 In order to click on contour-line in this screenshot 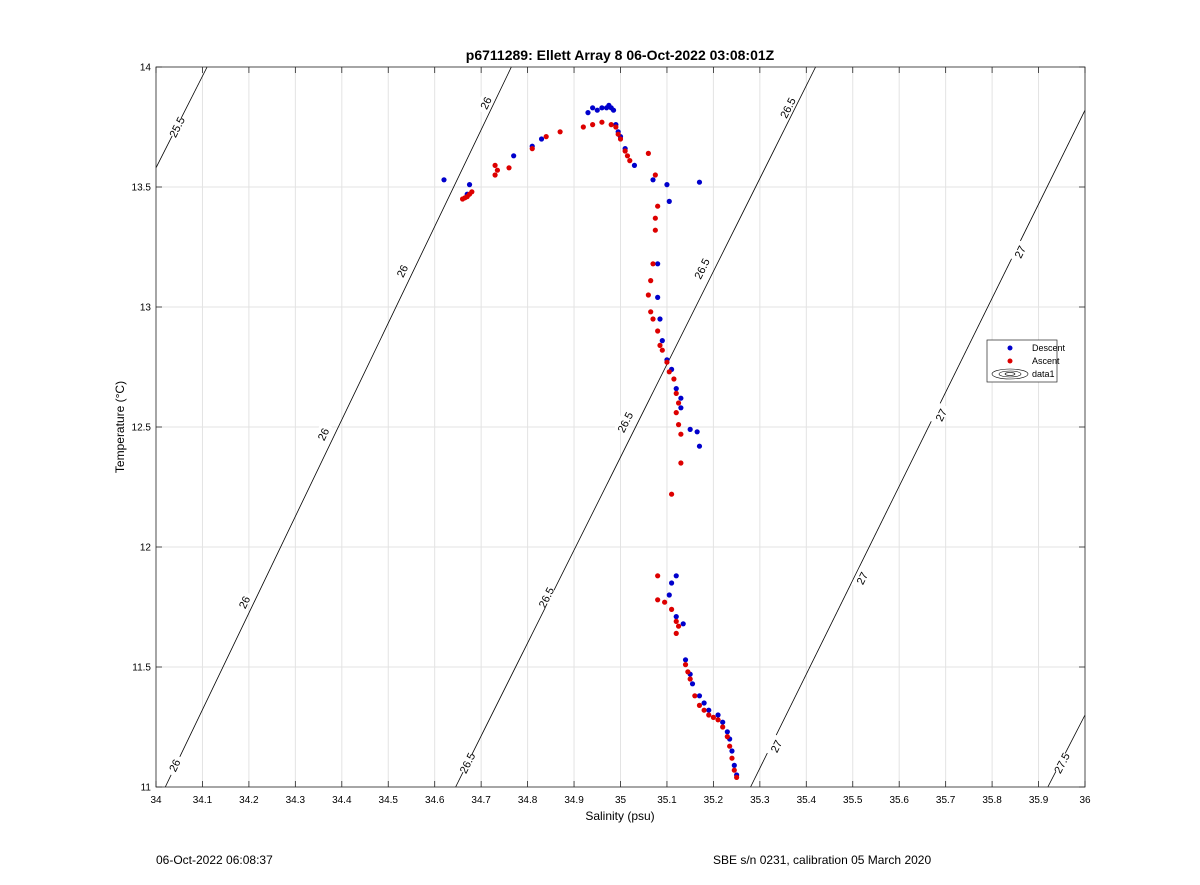, I will do `click(181, 117)`.